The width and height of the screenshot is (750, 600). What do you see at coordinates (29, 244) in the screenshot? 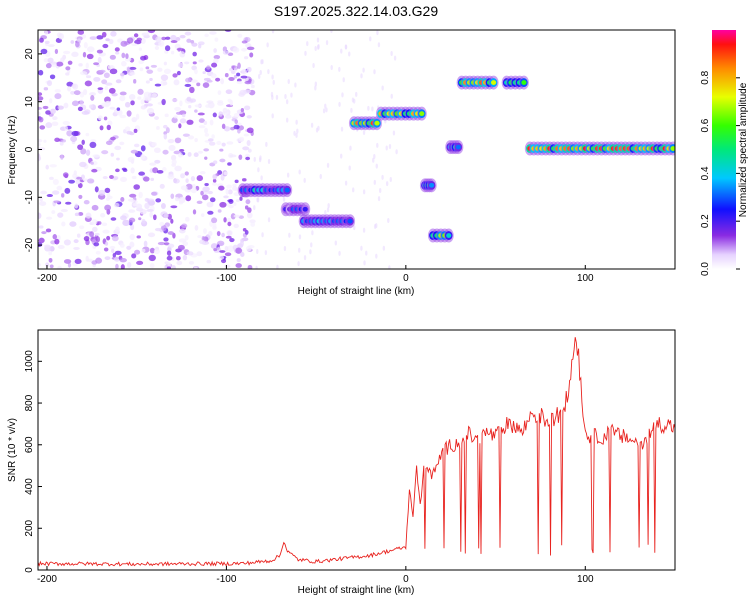
I see `spectrogram-y-tick-label: -20` at bounding box center [29, 244].